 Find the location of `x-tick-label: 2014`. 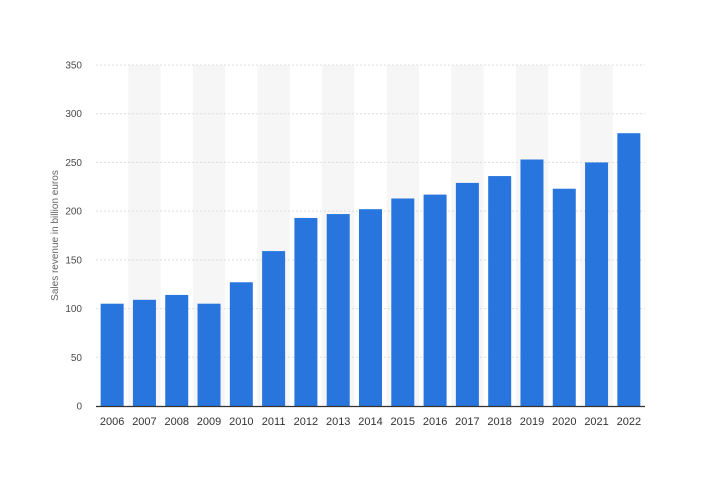

x-tick-label: 2014 is located at coordinates (370, 422).